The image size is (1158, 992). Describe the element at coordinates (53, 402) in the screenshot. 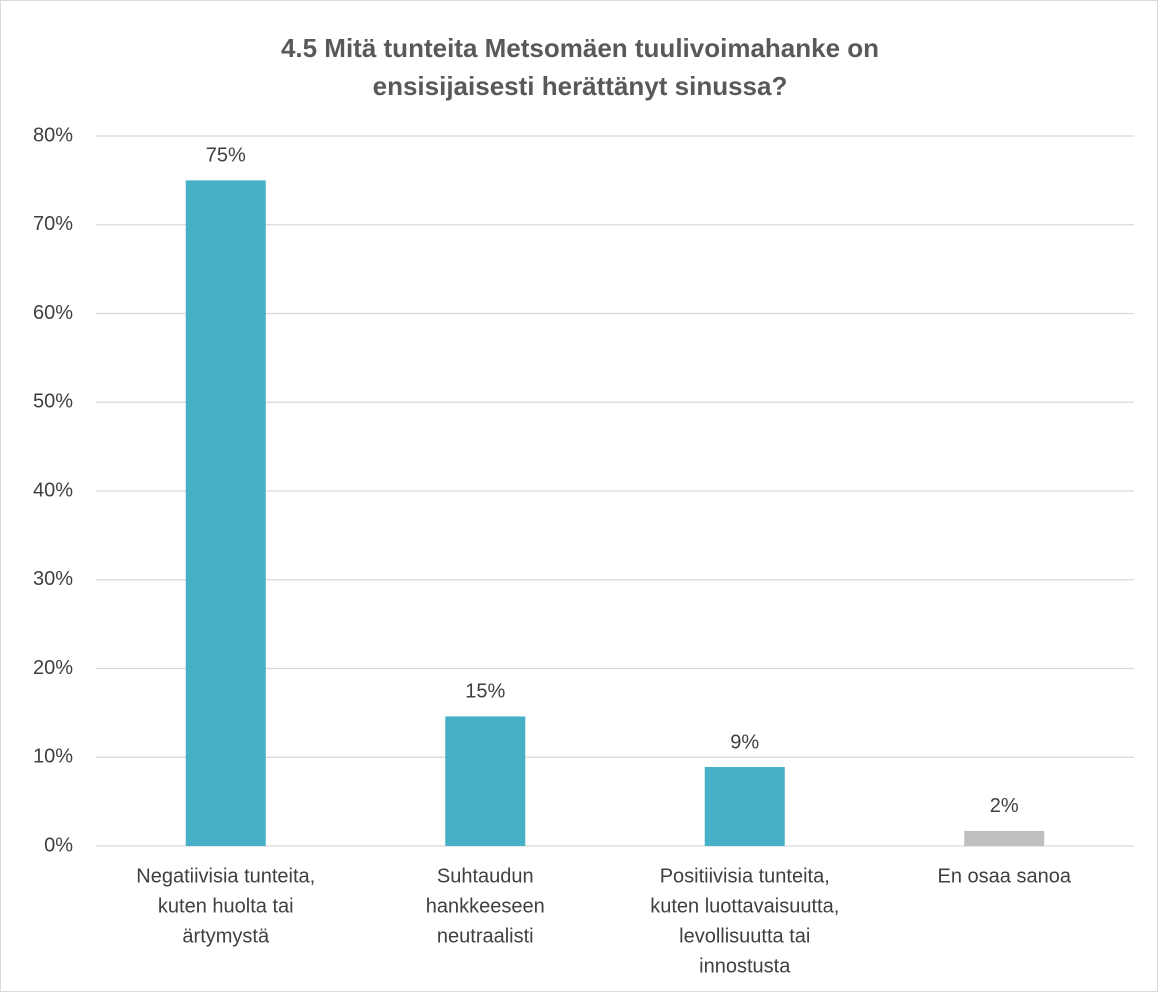

I see `y-tick-label: 50%` at that location.